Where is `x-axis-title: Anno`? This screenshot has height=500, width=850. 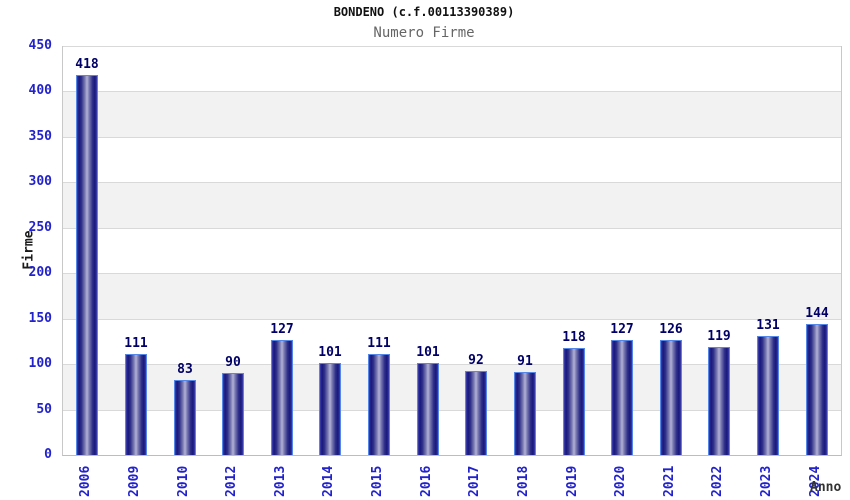 x-axis-title: Anno is located at coordinates (826, 487).